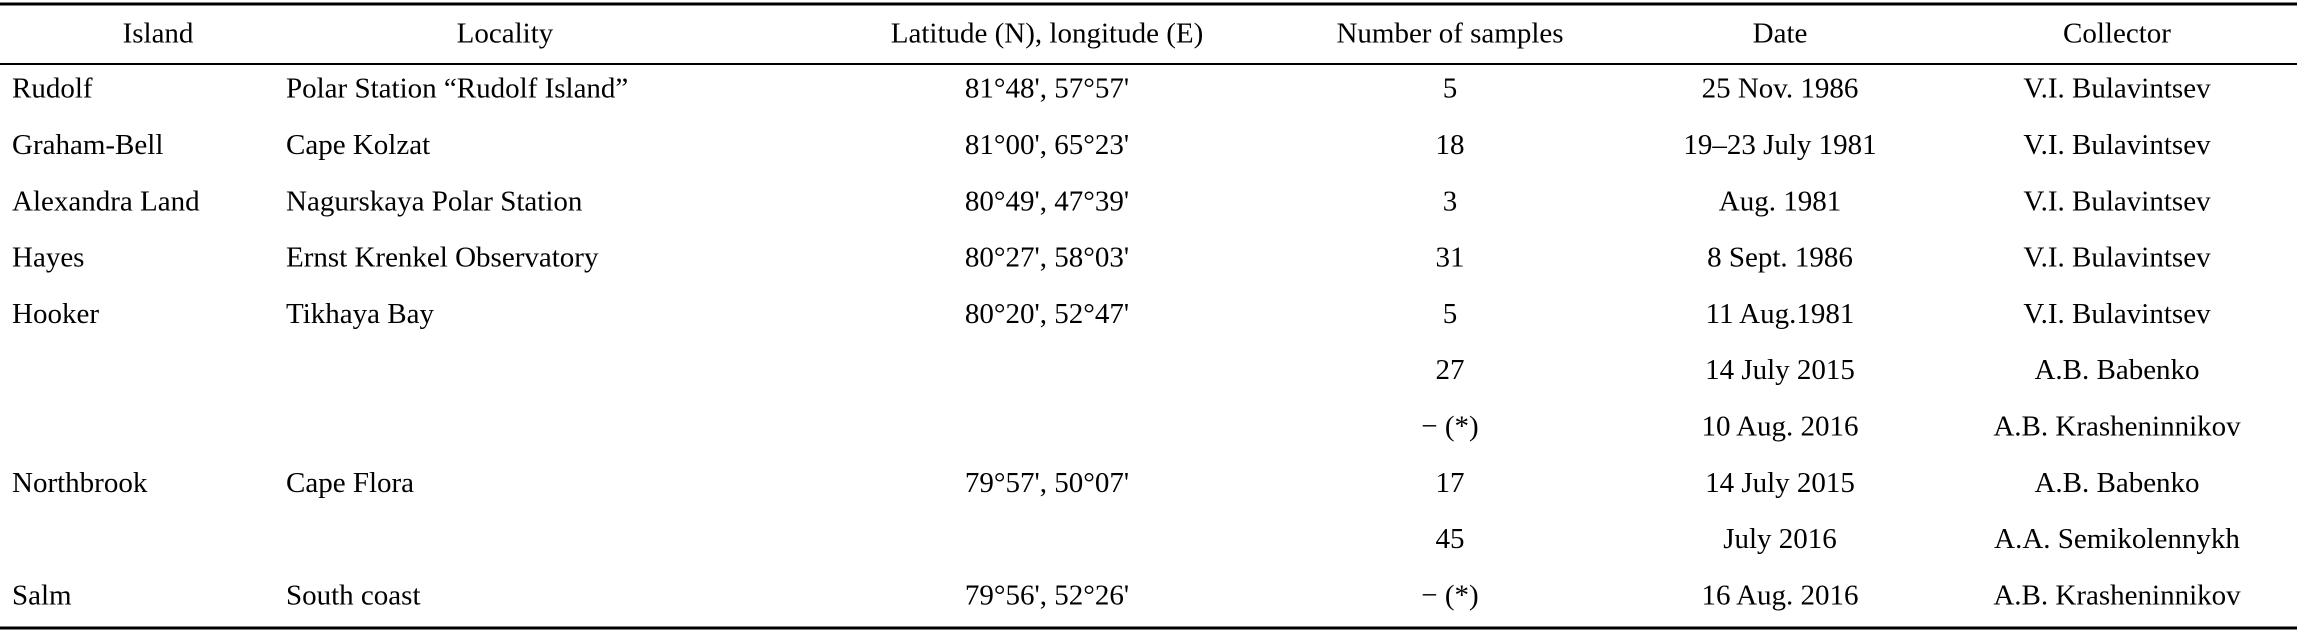 Image resolution: width=2297 pixels, height=632 pixels. What do you see at coordinates (1780, 34) in the screenshot?
I see `header-cell: Date` at bounding box center [1780, 34].